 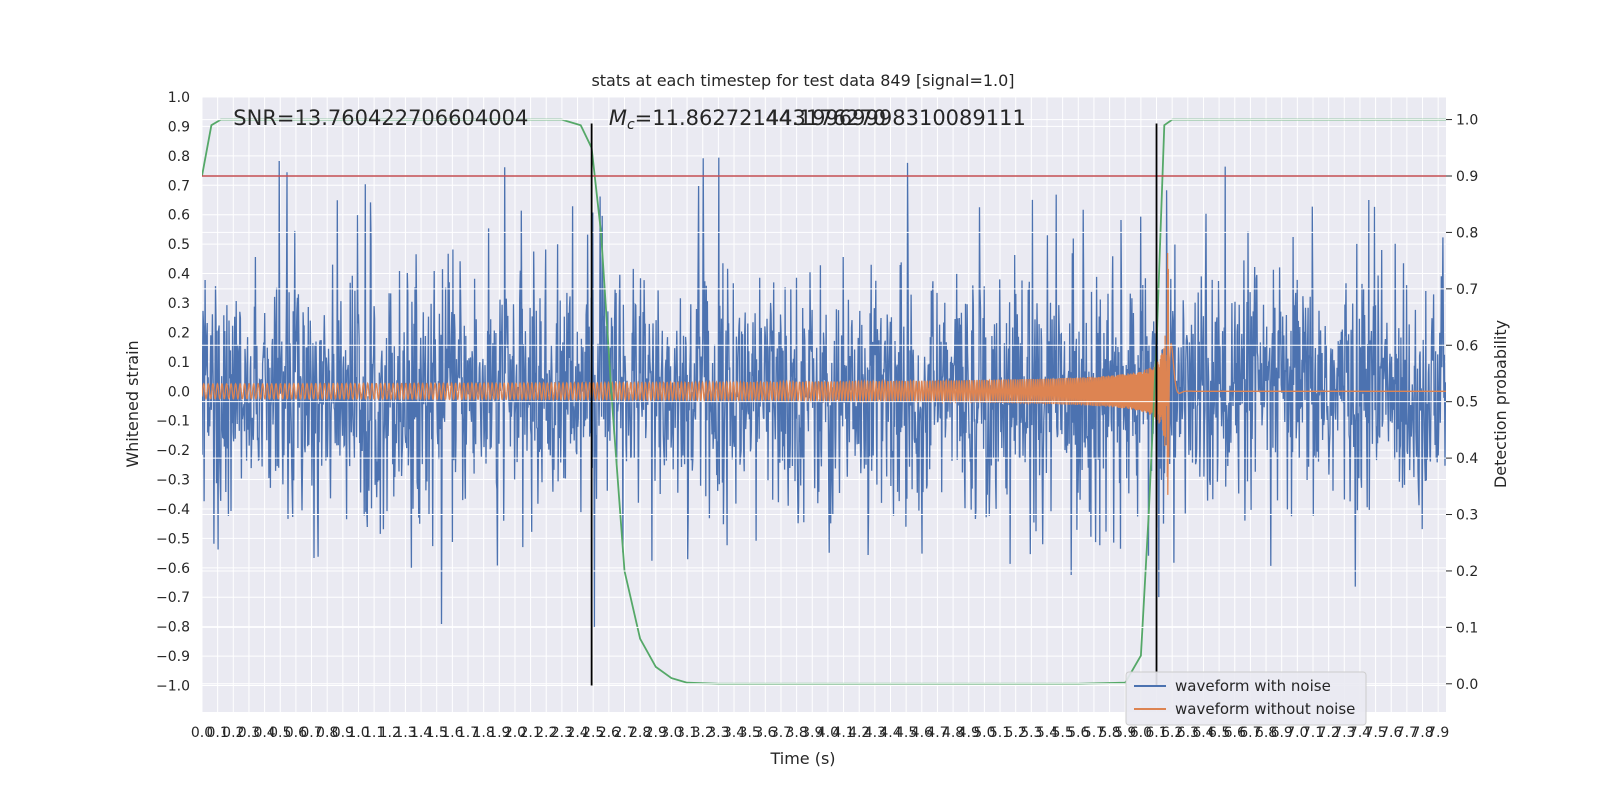 What do you see at coordinates (173, 539) in the screenshot?
I see `y-tick-label-left: −0.5` at bounding box center [173, 539].